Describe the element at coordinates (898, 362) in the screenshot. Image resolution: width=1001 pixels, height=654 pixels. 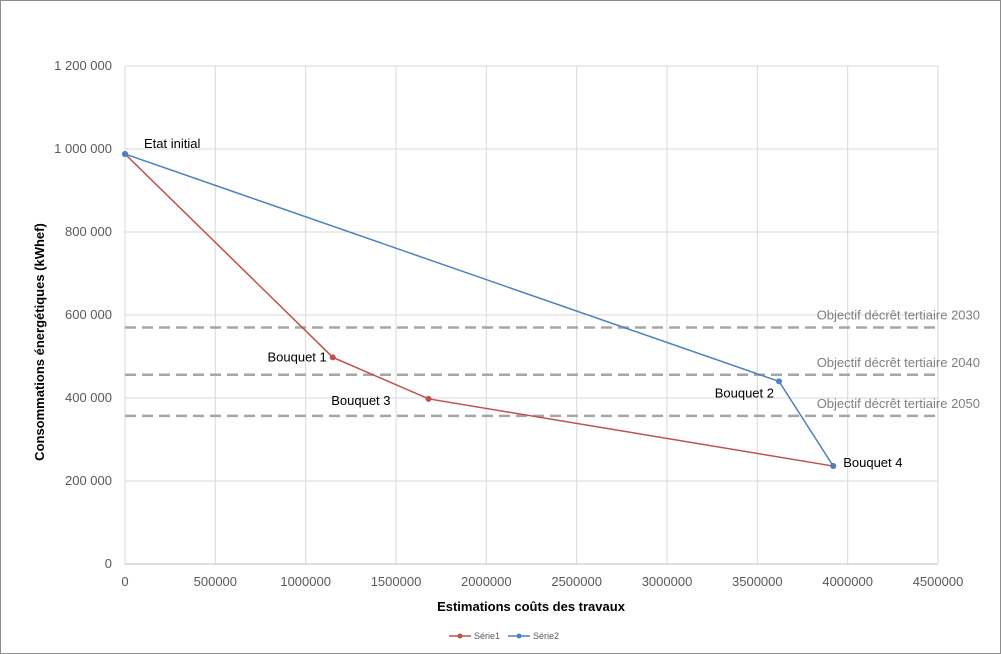
I see `objective-label: Objectif décrêt tertiaire 2040` at that location.